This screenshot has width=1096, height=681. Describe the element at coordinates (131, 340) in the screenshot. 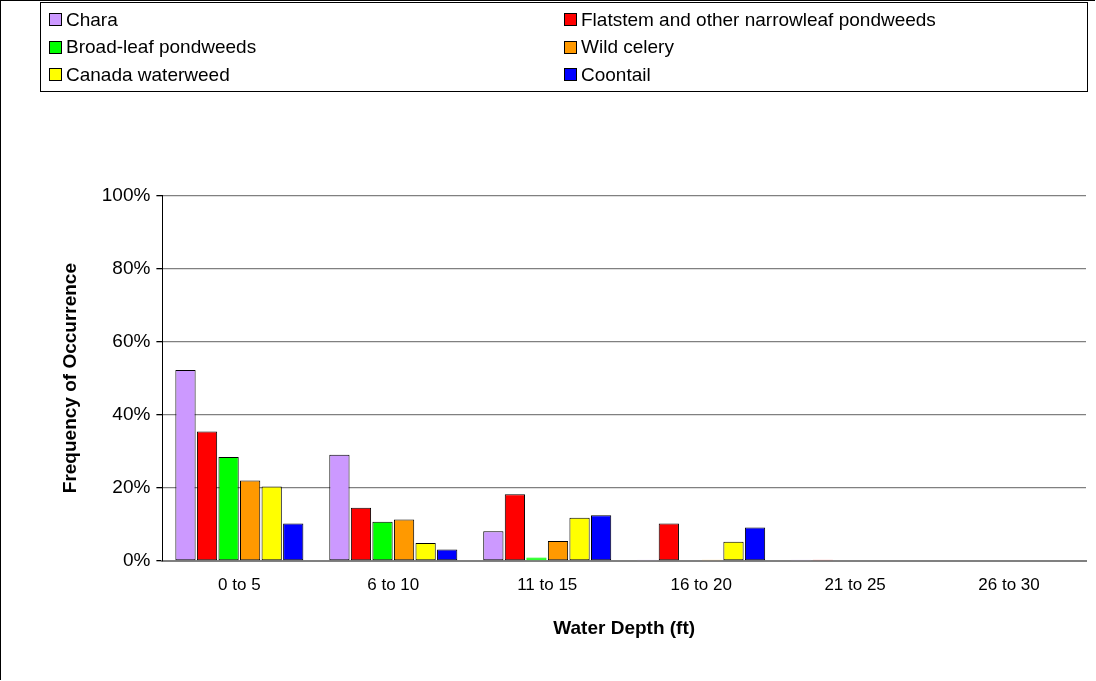

I see `y-tick-label: 60%` at that location.